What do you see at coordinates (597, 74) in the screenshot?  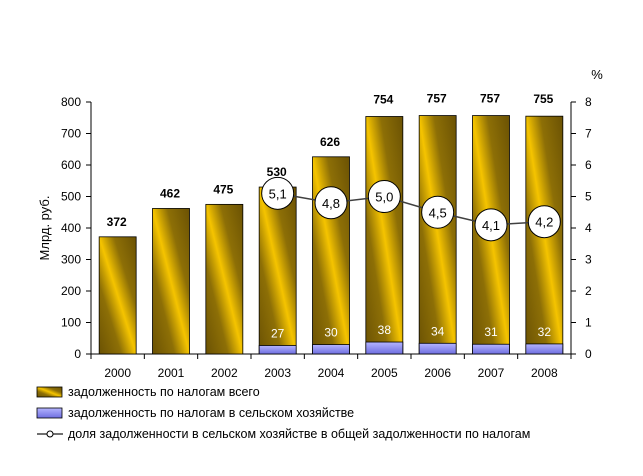 I see `y2-axis-title: %` at bounding box center [597, 74].